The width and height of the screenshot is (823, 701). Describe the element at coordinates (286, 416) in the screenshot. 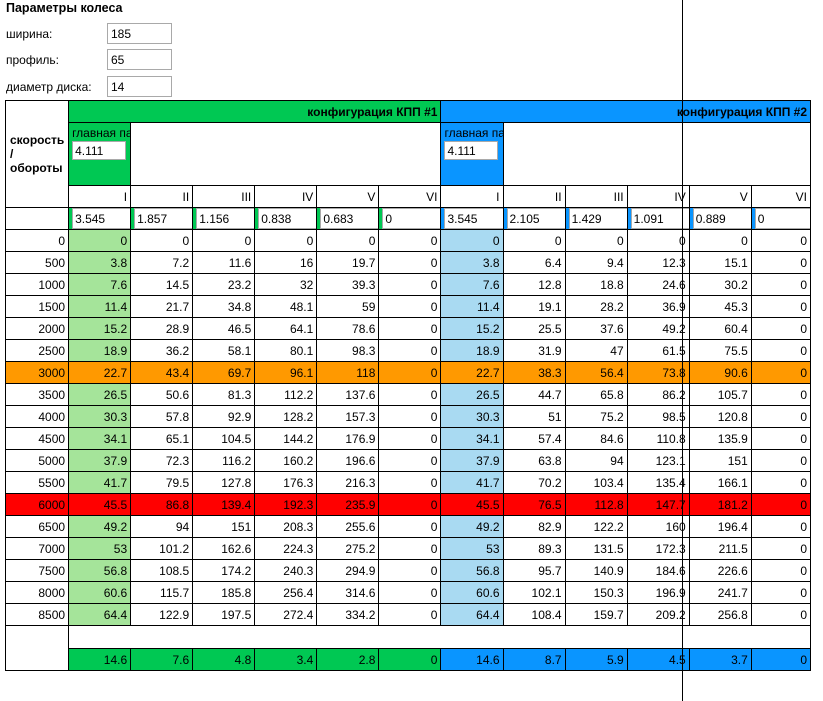

I see `config1-speed-cell: 128.2` at that location.